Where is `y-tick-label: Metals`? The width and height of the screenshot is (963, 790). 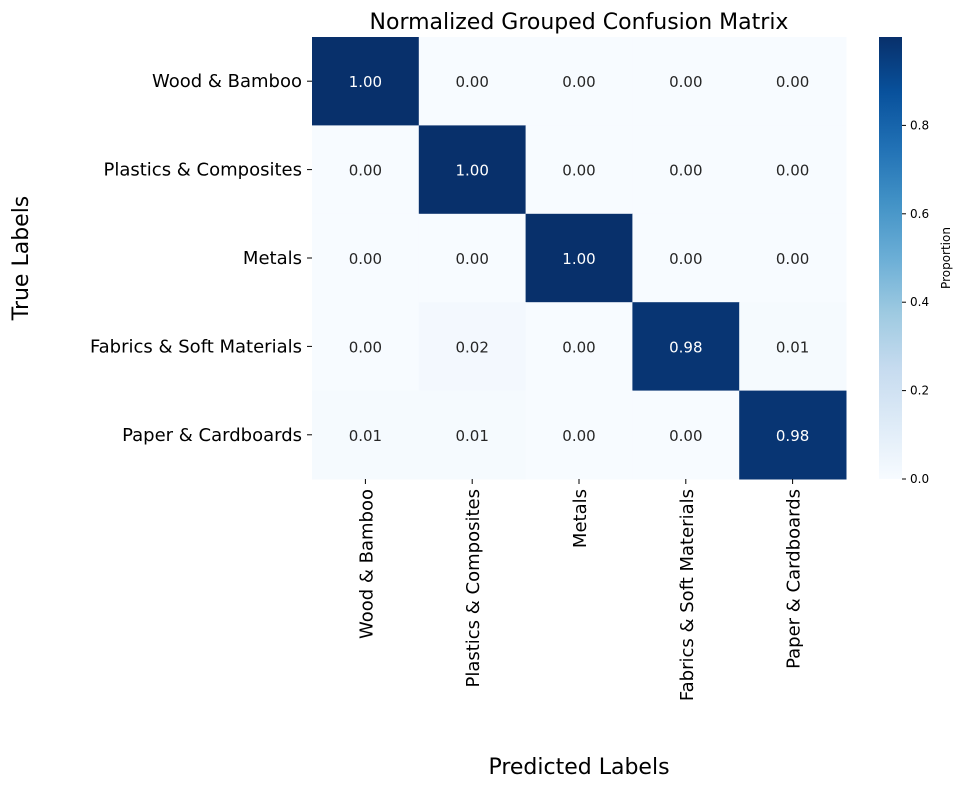 y-tick-label: Metals is located at coordinates (272, 258).